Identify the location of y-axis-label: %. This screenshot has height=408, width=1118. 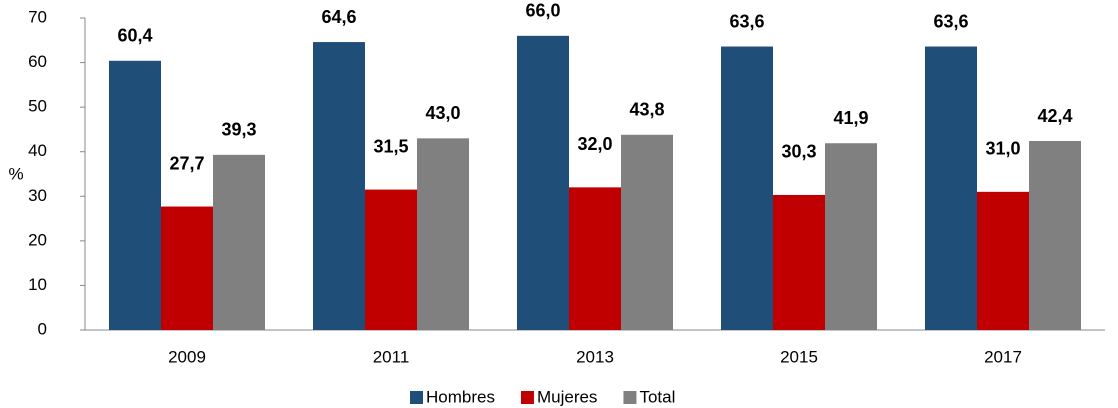
(15, 173).